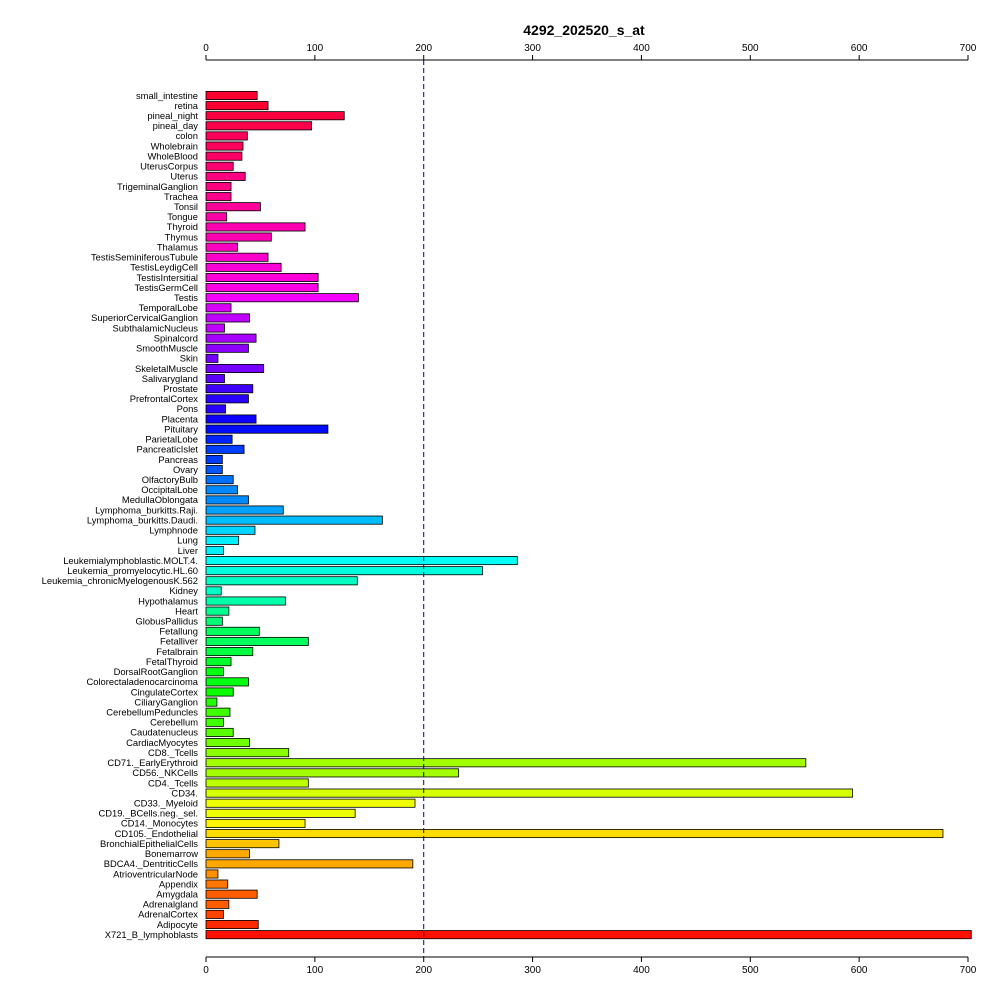  What do you see at coordinates (186, 297) in the screenshot?
I see `category-label: Testis` at bounding box center [186, 297].